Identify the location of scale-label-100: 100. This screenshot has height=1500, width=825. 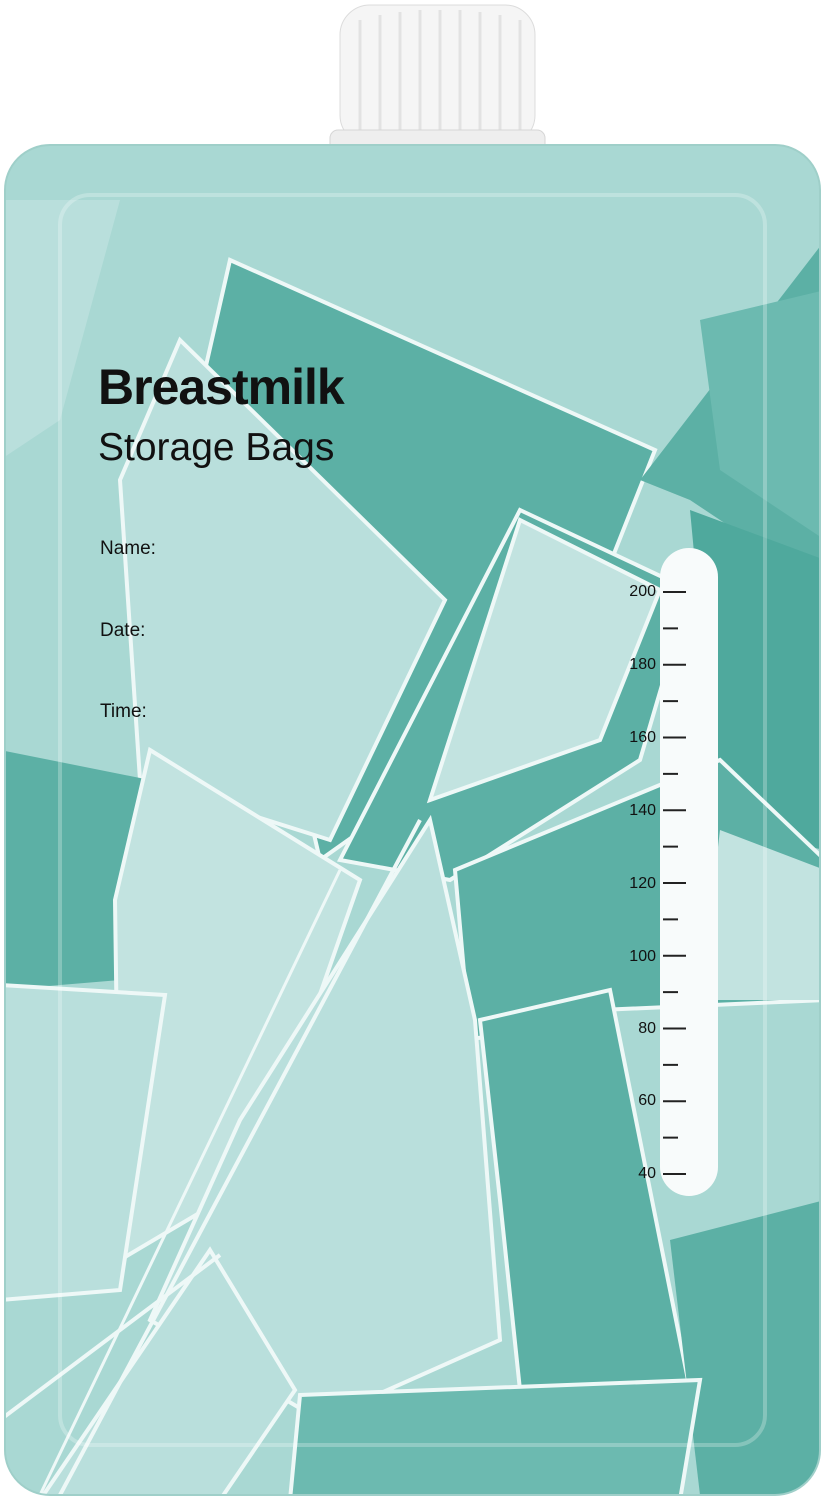
(642, 956).